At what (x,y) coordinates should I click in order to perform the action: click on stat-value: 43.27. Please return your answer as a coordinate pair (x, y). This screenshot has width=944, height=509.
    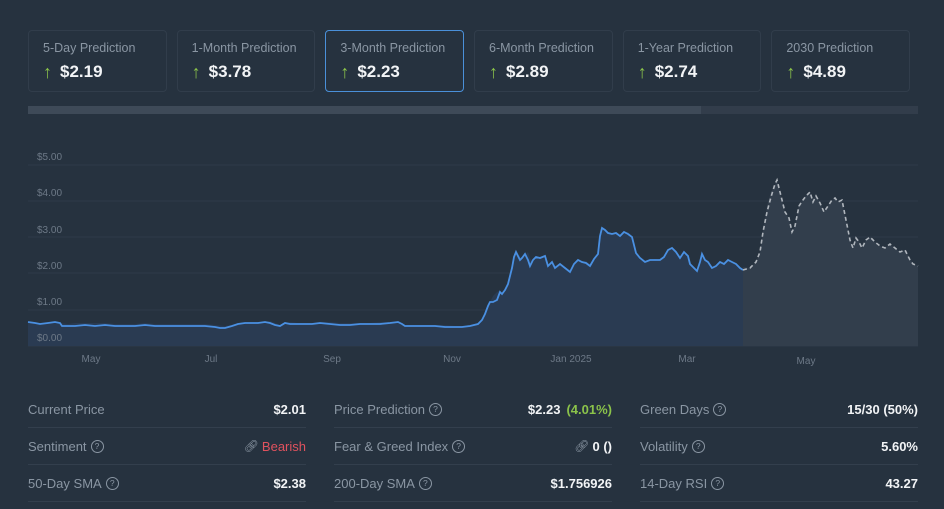
    Looking at the image, I should click on (901, 483).